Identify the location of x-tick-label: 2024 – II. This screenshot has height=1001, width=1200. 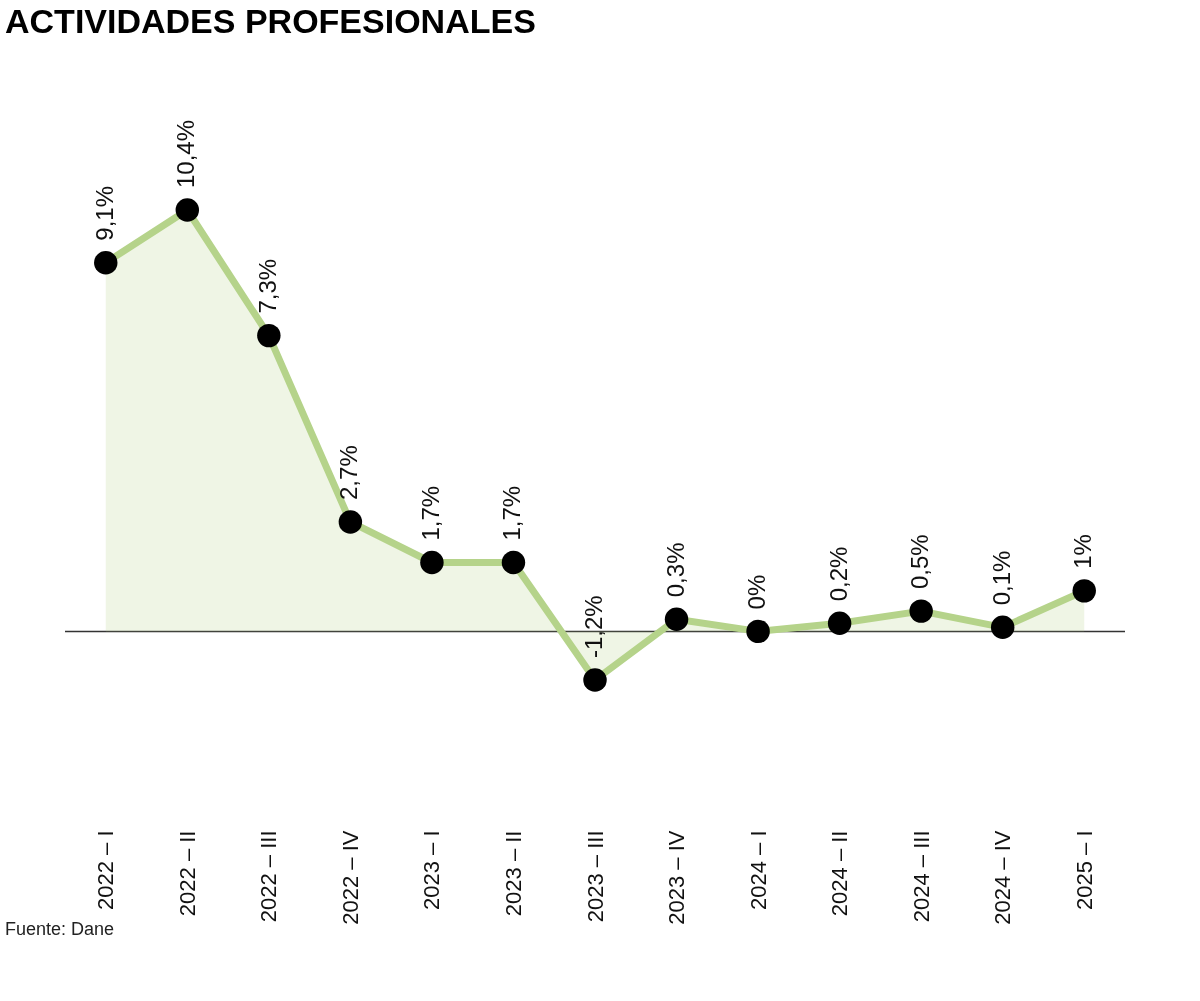
(840, 873).